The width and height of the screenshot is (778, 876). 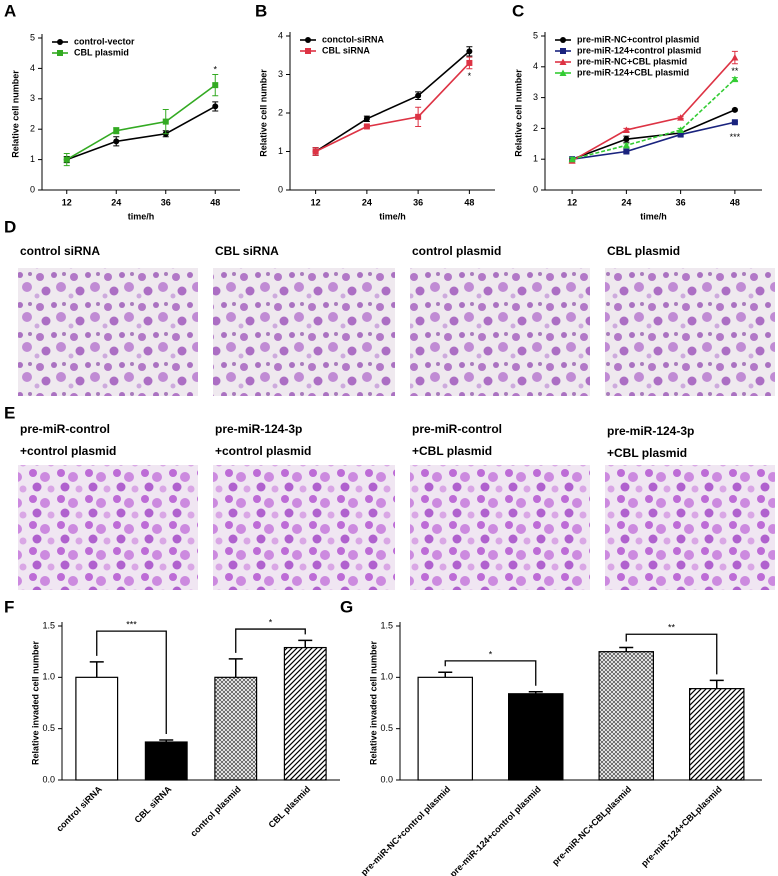 I want to click on y-tick-label: 0, so click(x=280, y=189).